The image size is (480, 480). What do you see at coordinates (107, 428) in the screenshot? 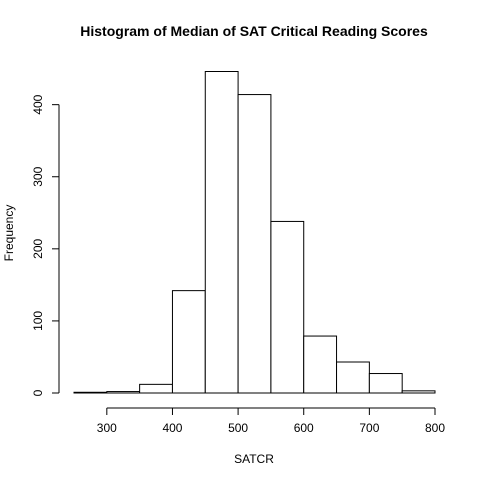
I see `x-tick-label: 300` at bounding box center [107, 428].